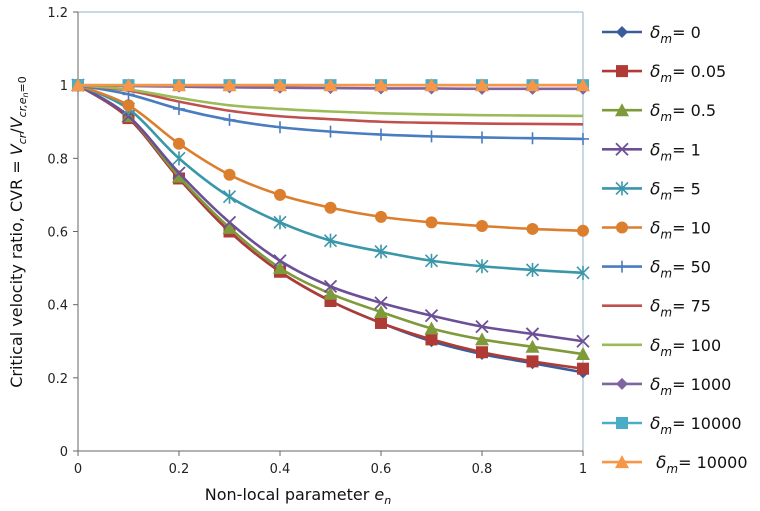 This screenshot has width=760, height=511. I want to click on y-tick-label: 0.6, so click(57, 233).